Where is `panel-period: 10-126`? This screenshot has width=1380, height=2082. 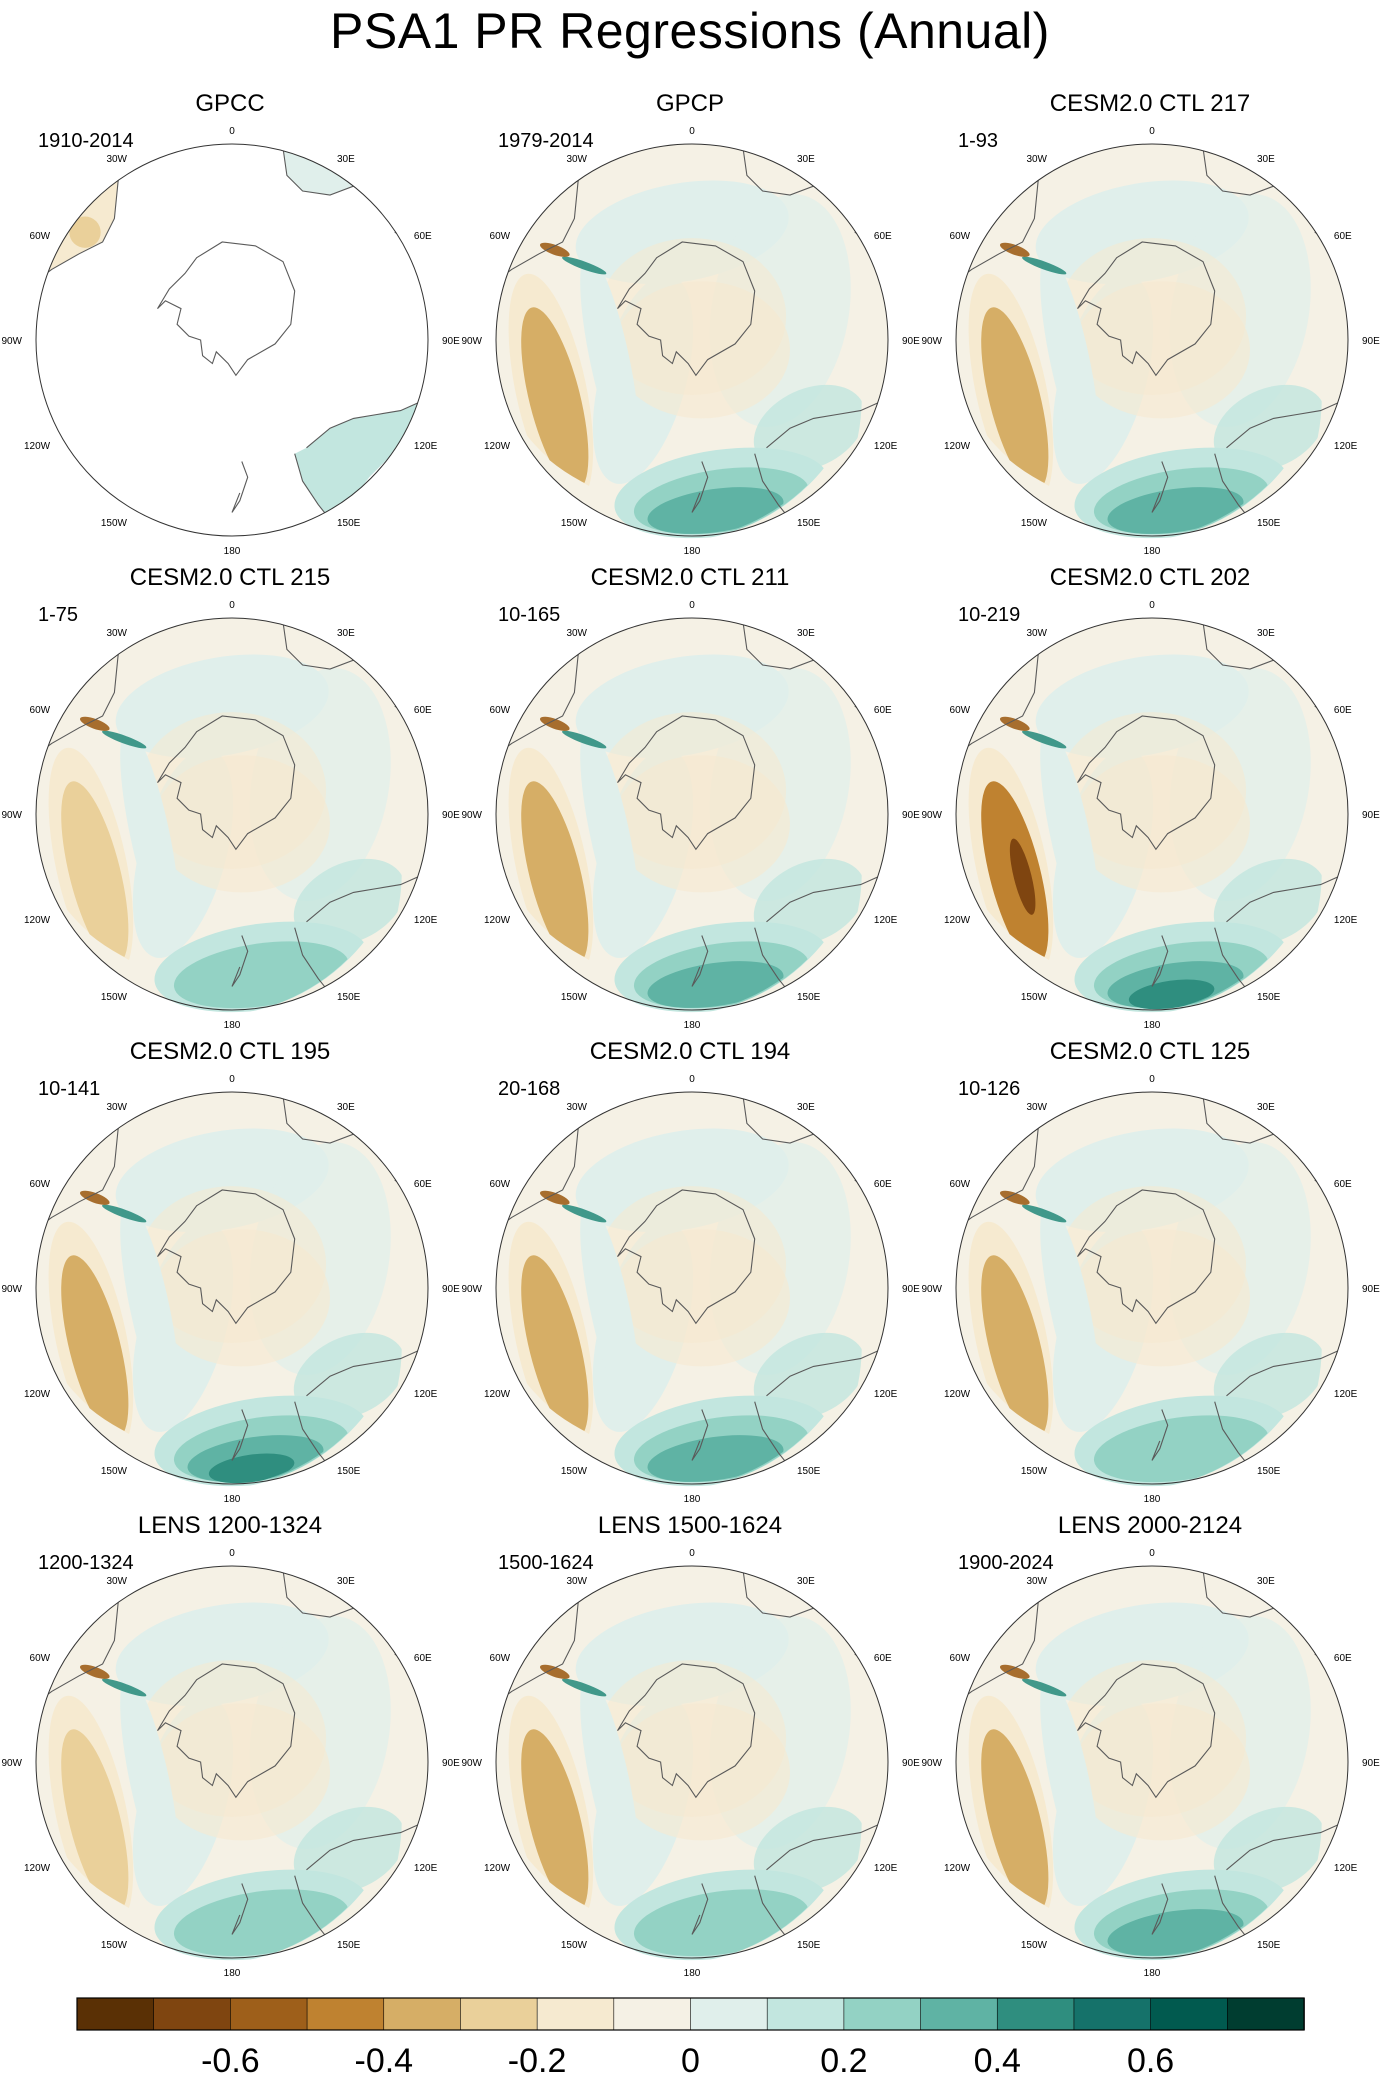
panel-period: 10-126 is located at coordinates (989, 1089).